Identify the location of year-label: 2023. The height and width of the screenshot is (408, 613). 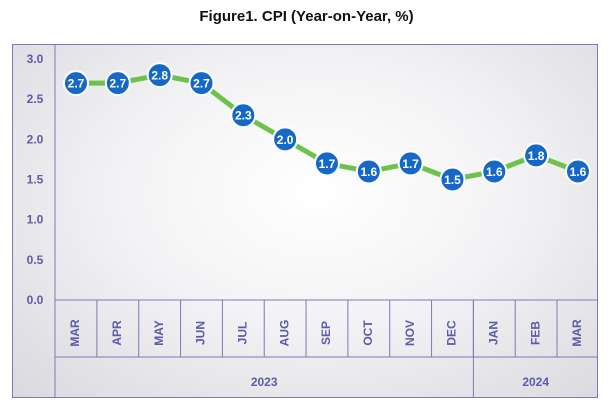
(264, 382).